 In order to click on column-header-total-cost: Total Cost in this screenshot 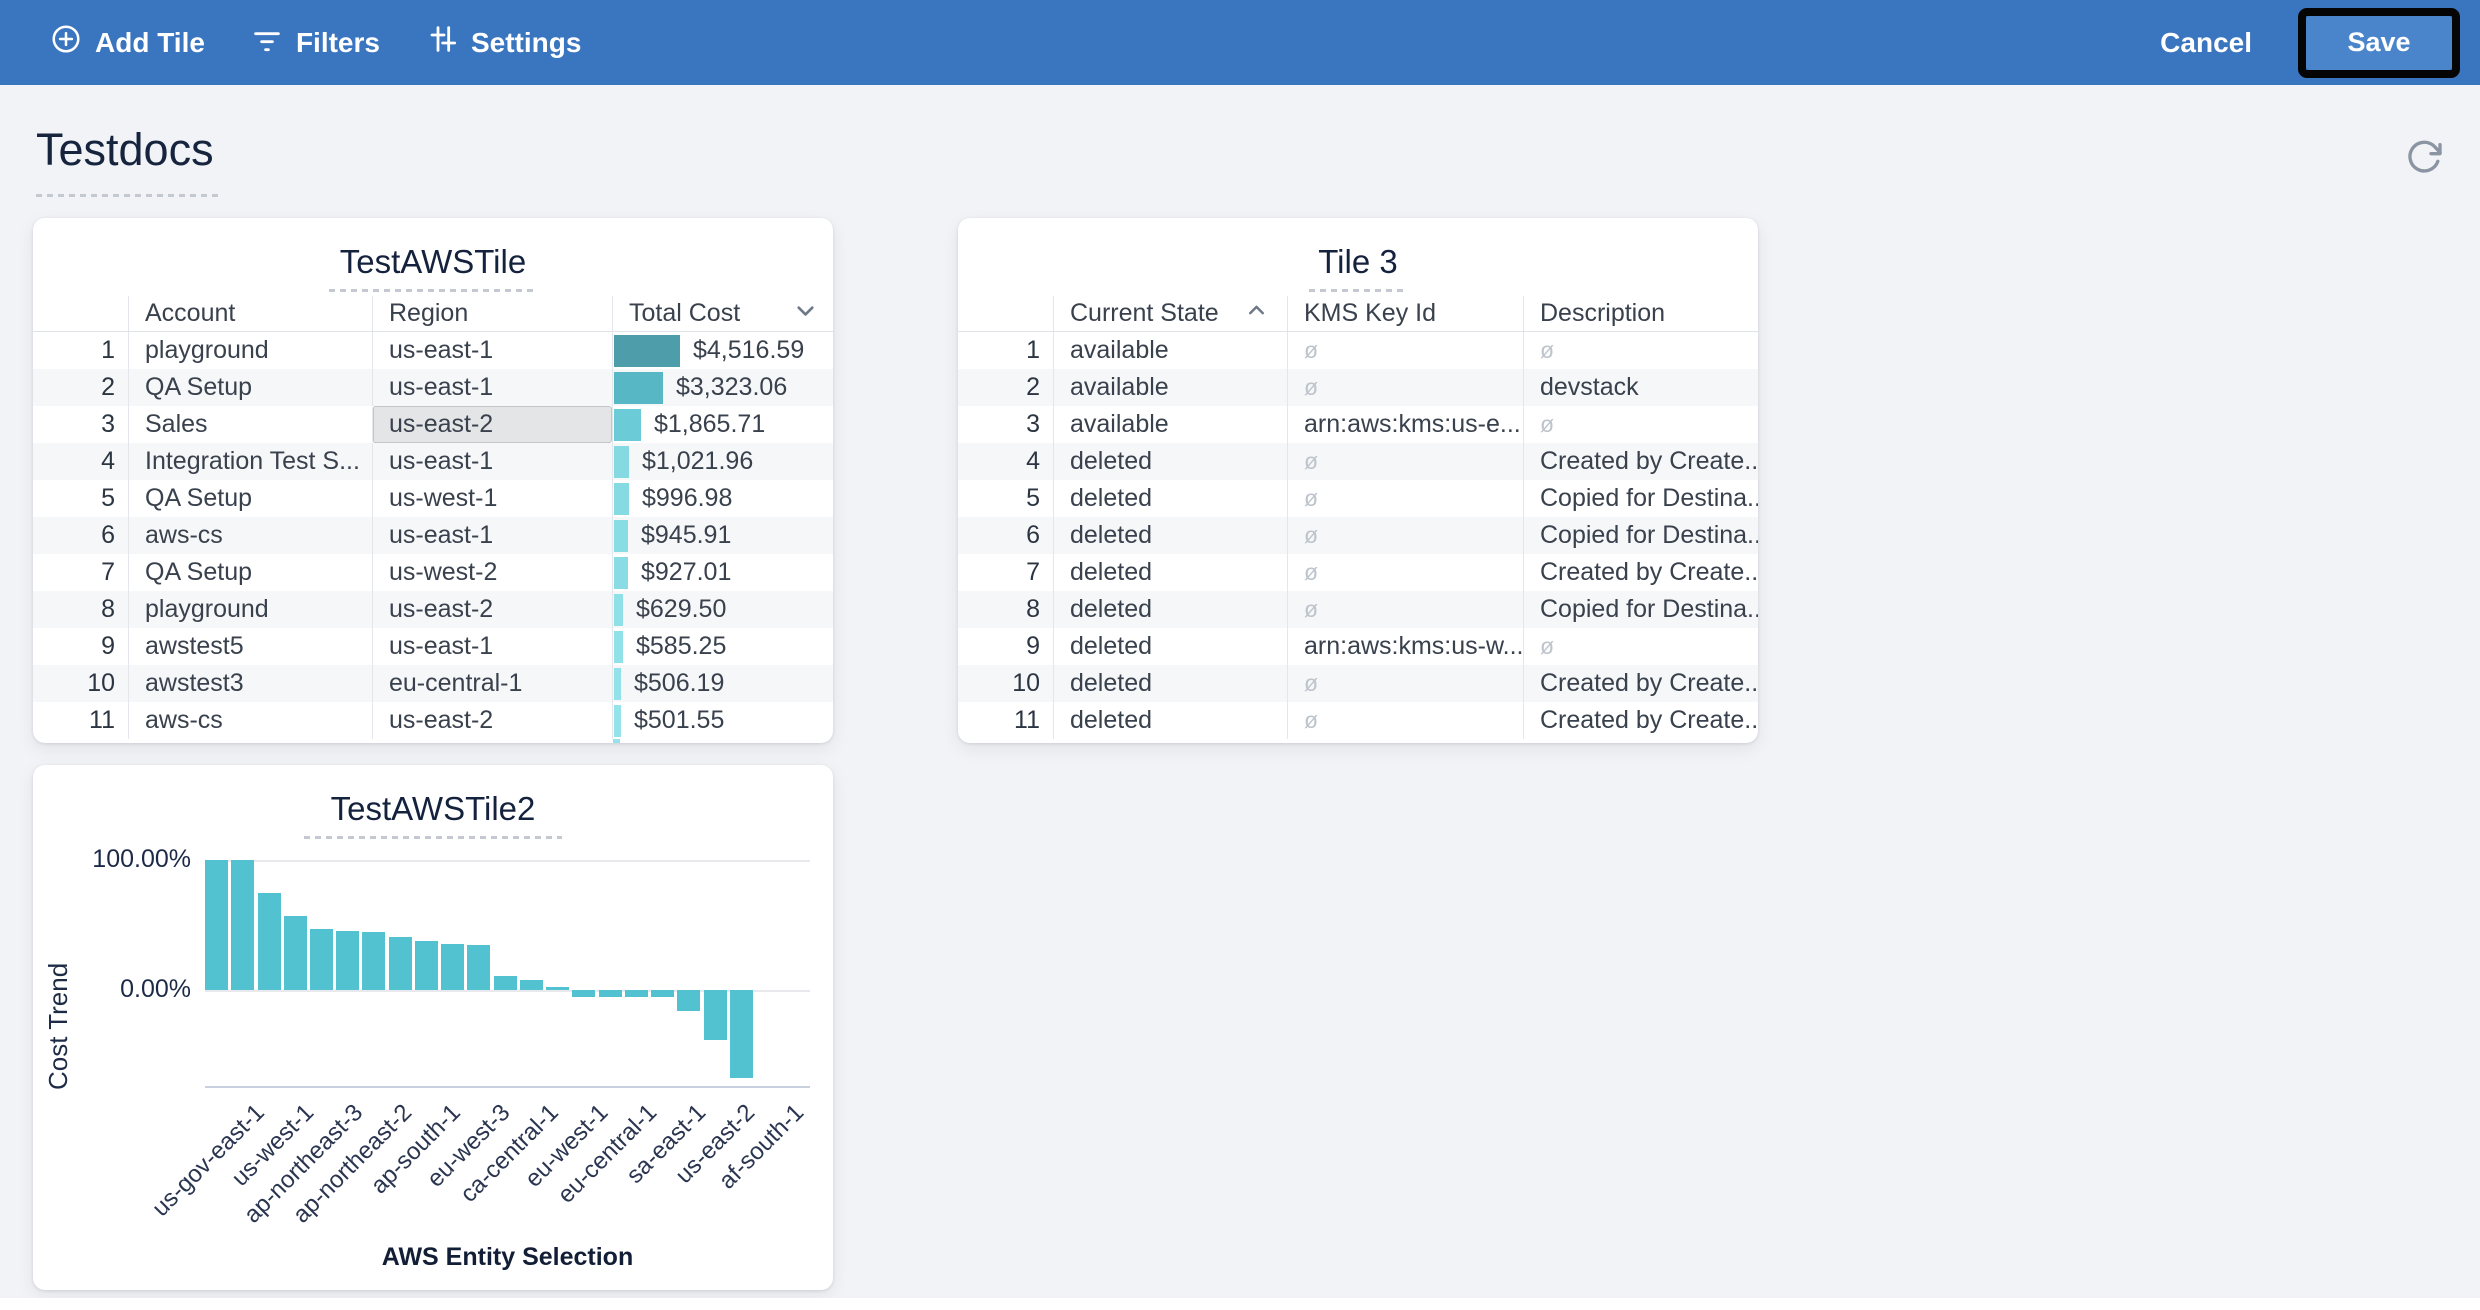, I will do `click(722, 313)`.